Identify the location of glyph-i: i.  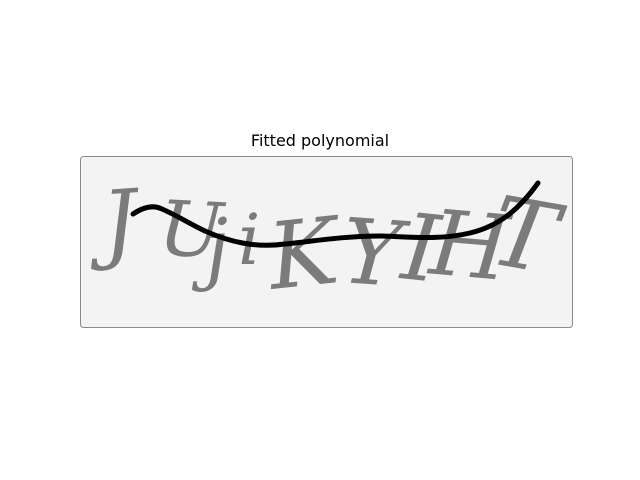
(249, 240).